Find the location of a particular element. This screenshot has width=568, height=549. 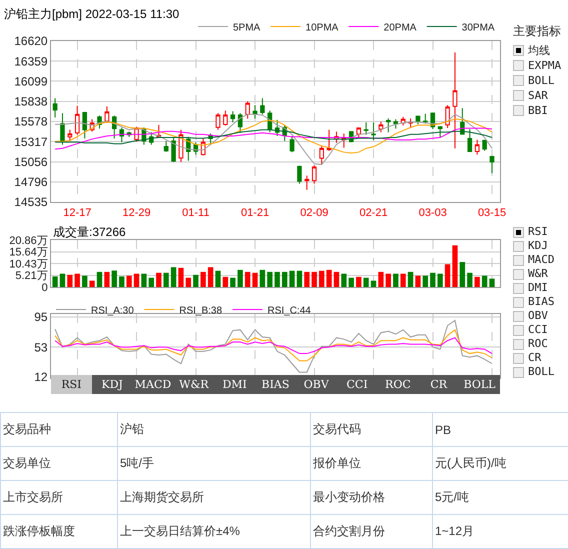

text: BOLL is located at coordinates (541, 81).